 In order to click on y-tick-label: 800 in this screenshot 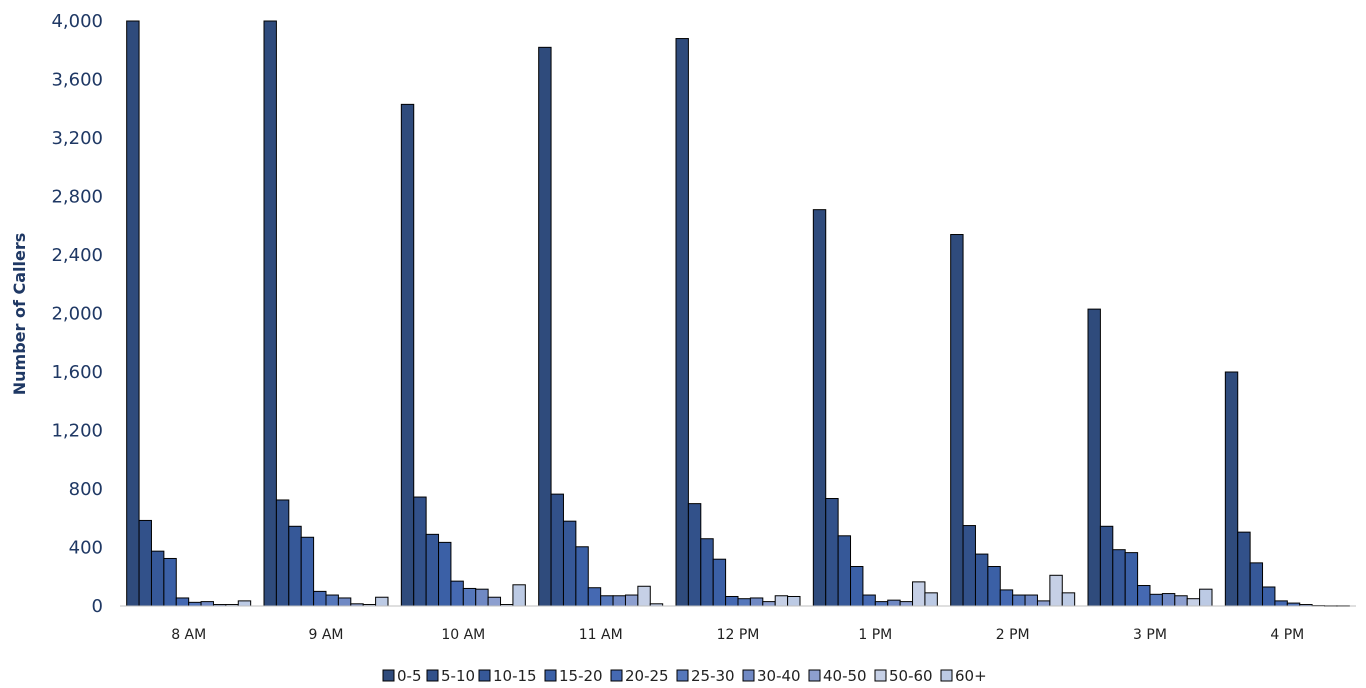, I will do `click(86, 489)`.